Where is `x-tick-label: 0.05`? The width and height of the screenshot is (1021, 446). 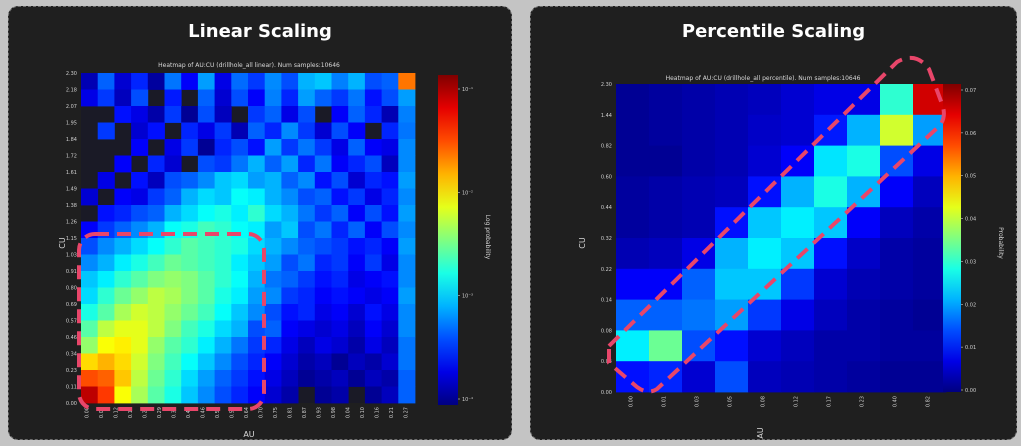 x-tick-label: 0.05 is located at coordinates (731, 401).